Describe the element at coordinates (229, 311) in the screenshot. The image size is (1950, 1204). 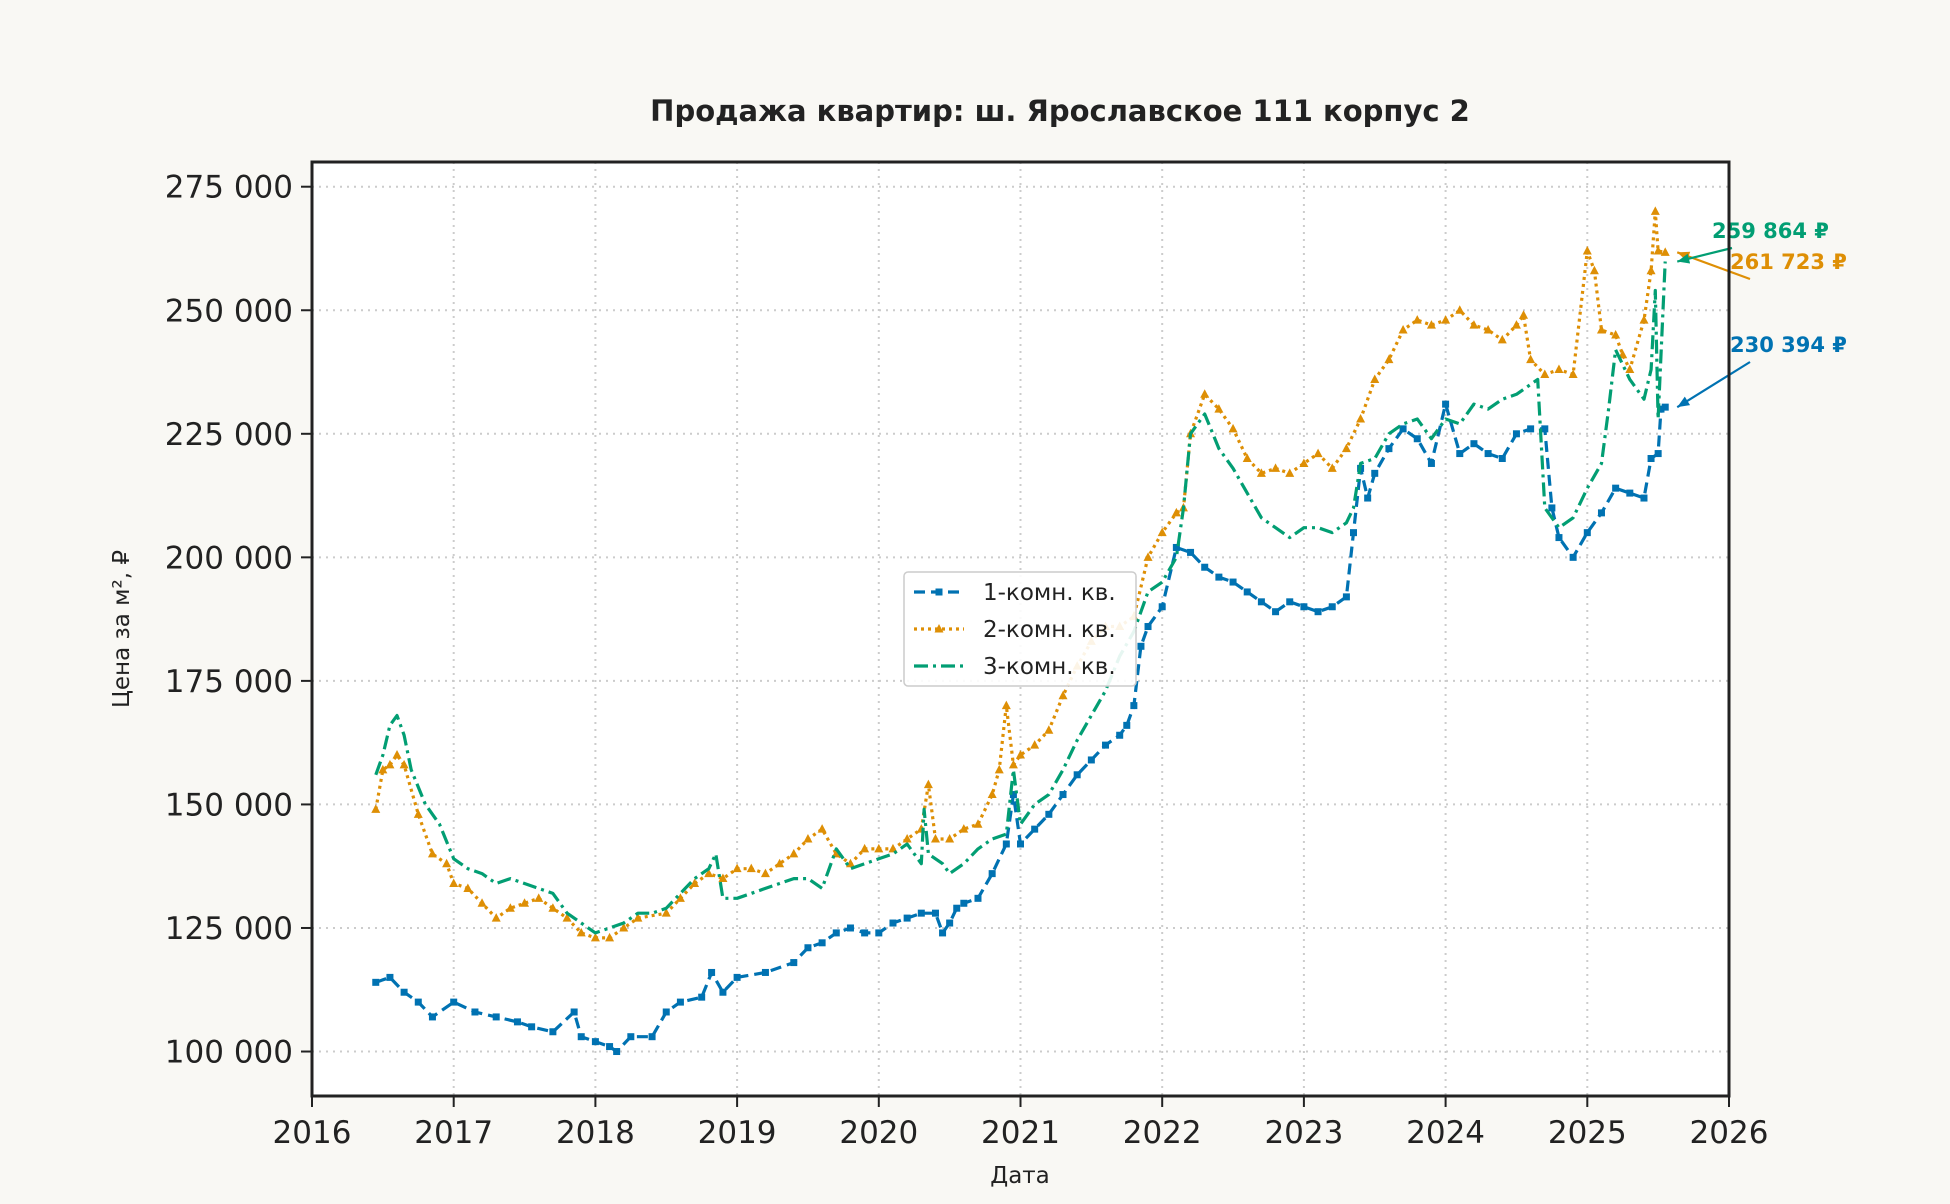
I see `y-tick-label: 250 000` at that location.